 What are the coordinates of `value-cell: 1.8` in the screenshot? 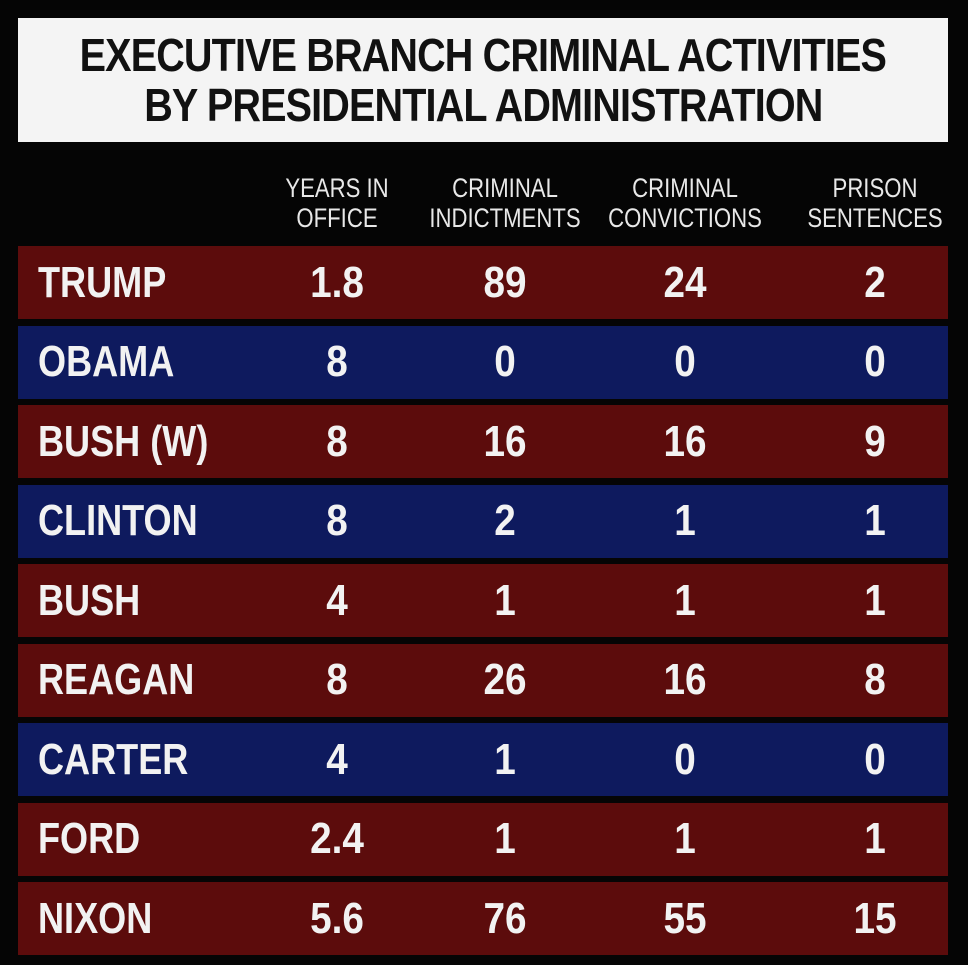 It's located at (337, 282).